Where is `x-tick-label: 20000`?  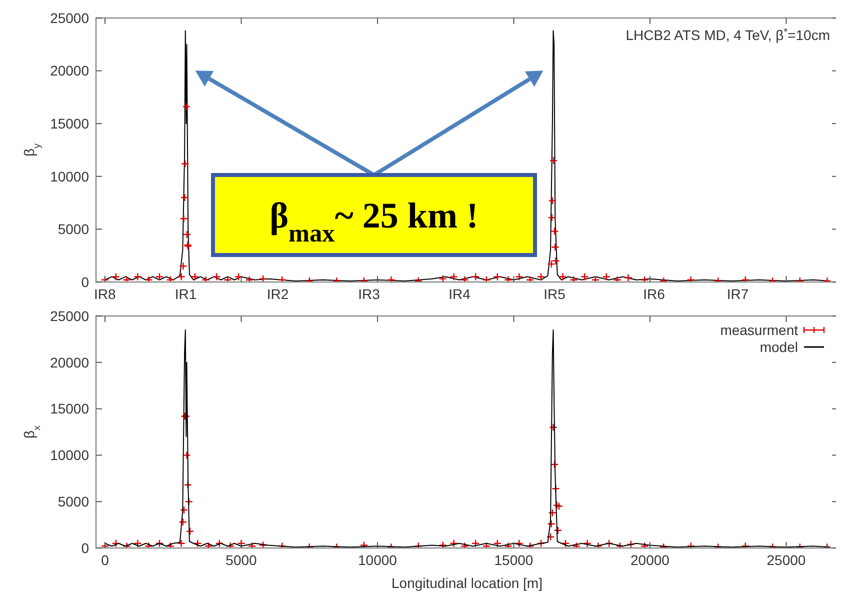
x-tick-label: 20000 is located at coordinates (650, 560).